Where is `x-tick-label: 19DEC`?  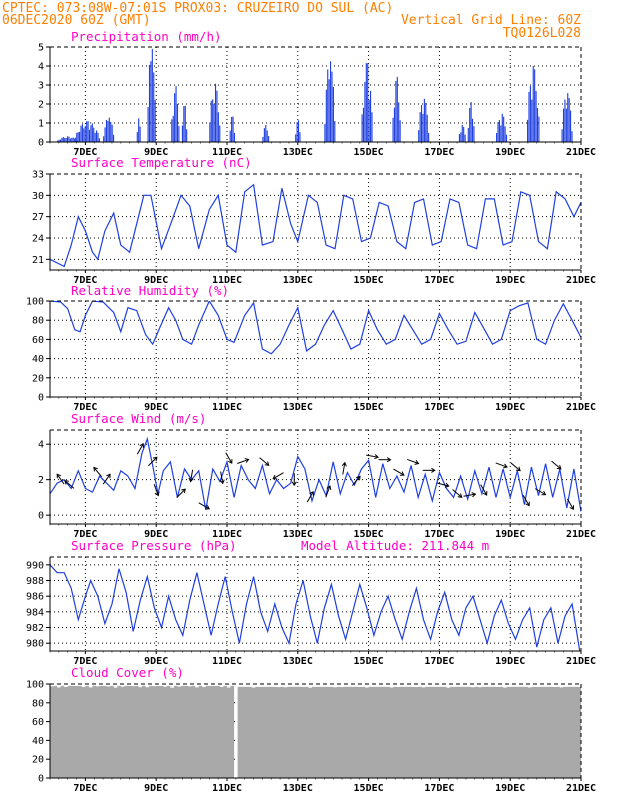 x-tick-label: 19DEC is located at coordinates (510, 534).